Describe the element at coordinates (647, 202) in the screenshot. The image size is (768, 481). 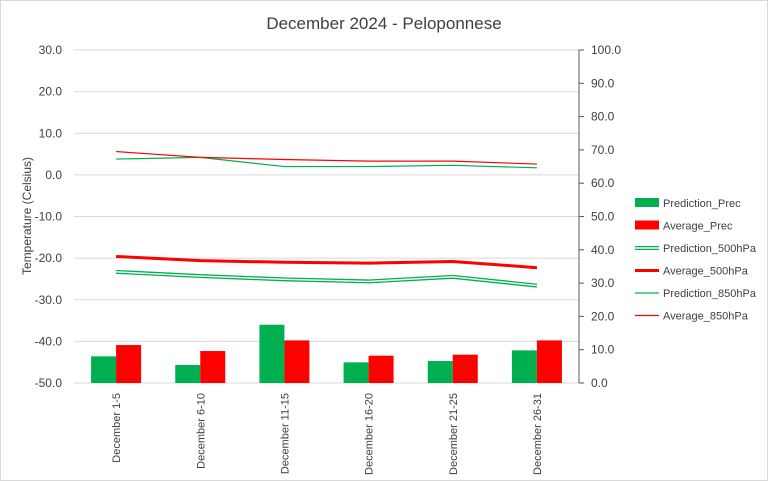
I see `legend-prediction-prec-swatch` at that location.